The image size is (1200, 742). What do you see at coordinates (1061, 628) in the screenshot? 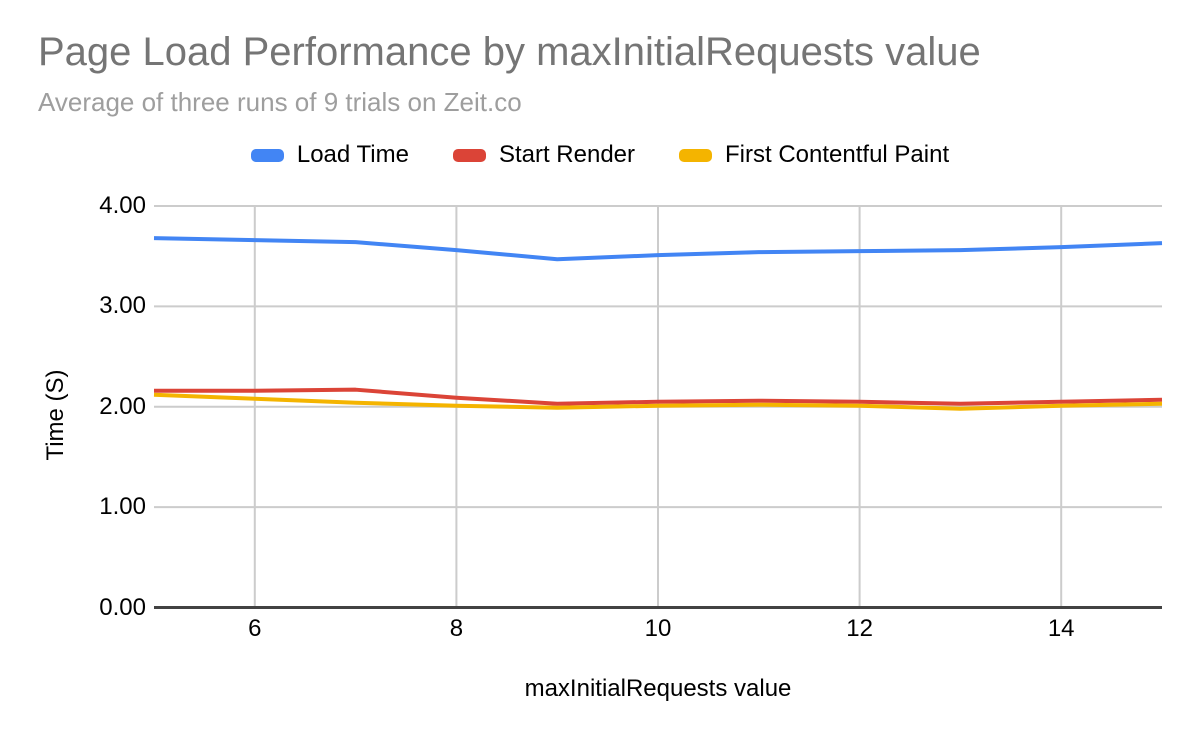
I see `x-tick-label: 14` at bounding box center [1061, 628].